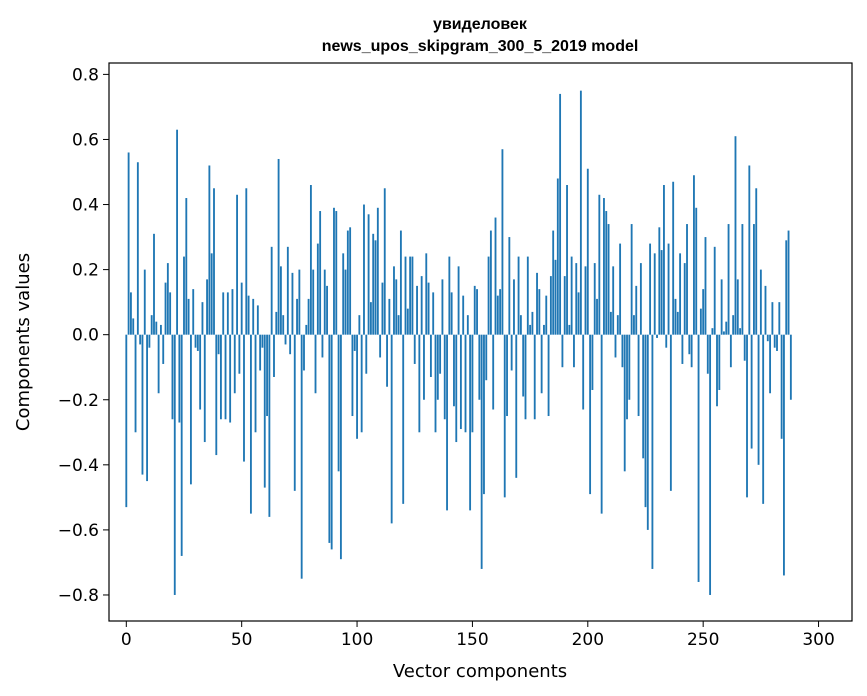 This screenshot has height=696, width=867. What do you see at coordinates (78, 531) in the screenshot?
I see `y-tick-label: −0.6` at bounding box center [78, 531].